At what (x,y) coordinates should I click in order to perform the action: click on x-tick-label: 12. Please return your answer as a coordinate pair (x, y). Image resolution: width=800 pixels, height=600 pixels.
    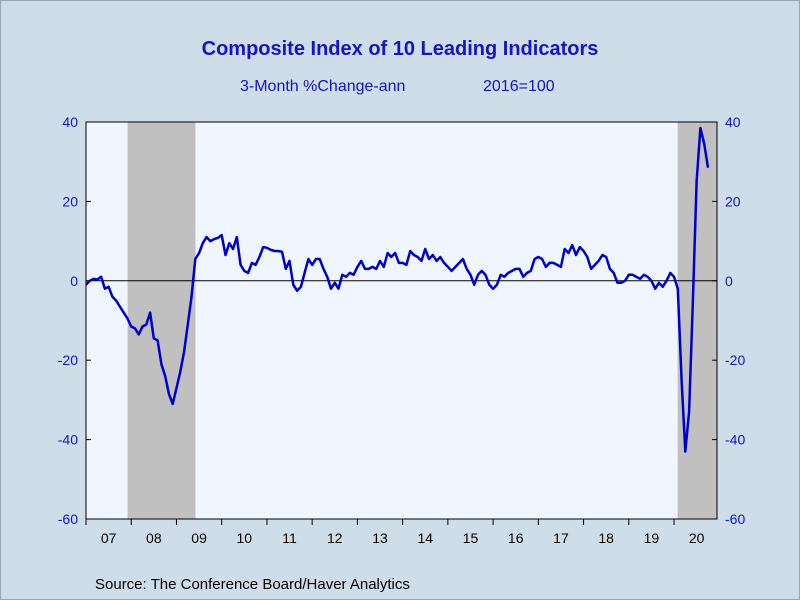
    Looking at the image, I should click on (335, 538).